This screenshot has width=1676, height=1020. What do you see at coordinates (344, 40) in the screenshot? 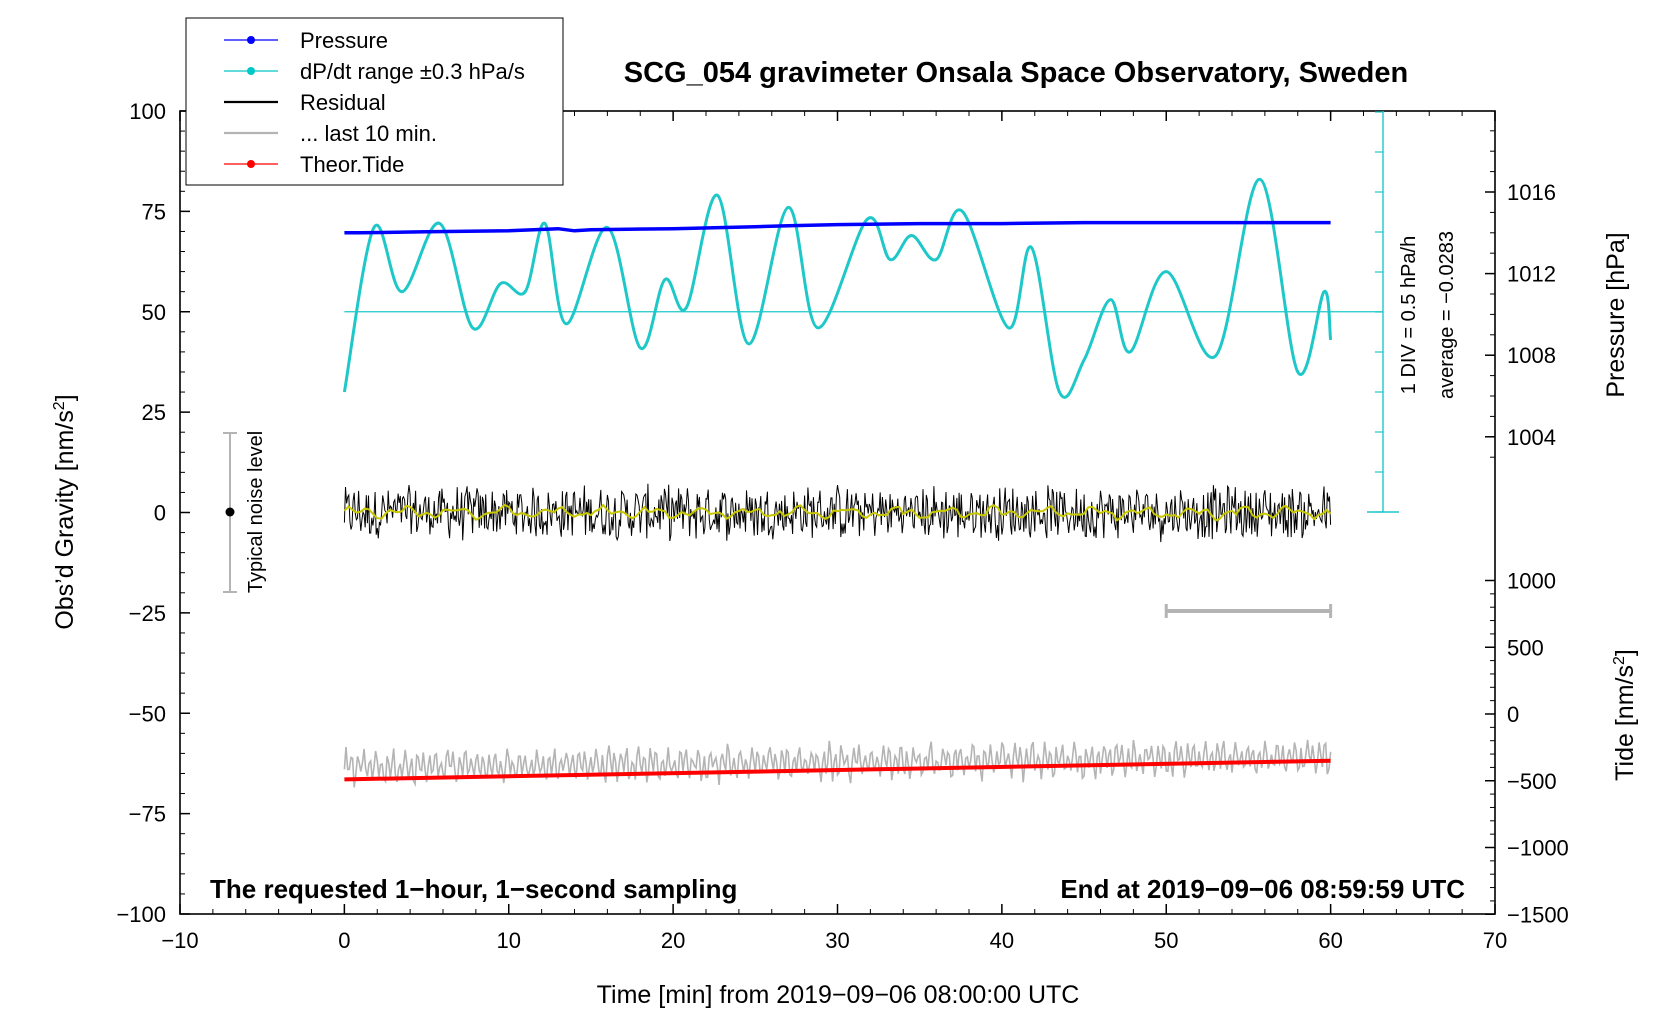
I see `legend-label: Pressure` at bounding box center [344, 40].